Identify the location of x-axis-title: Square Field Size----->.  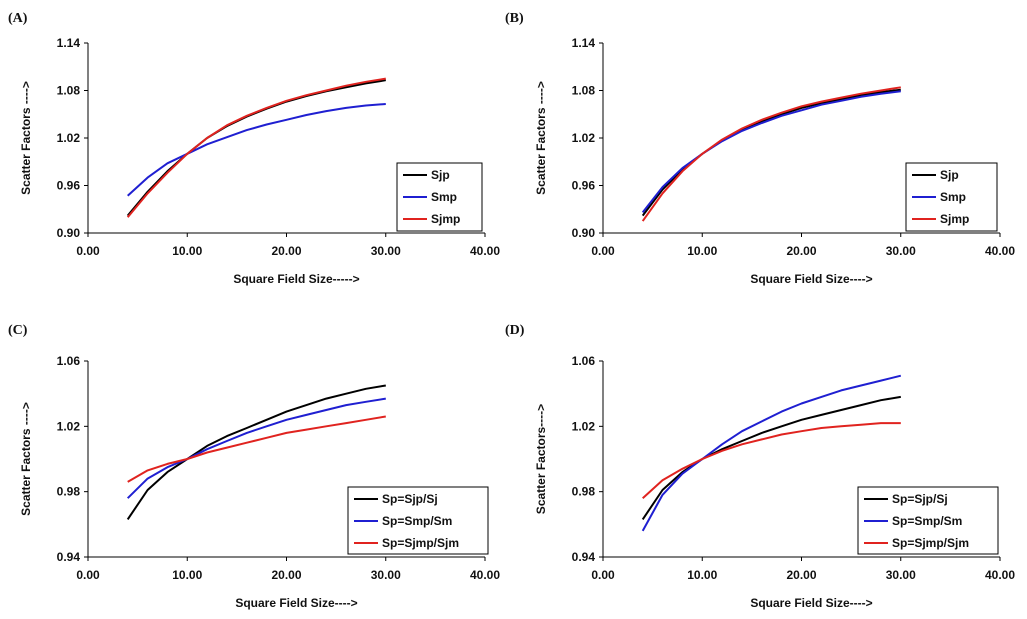
(296, 279).